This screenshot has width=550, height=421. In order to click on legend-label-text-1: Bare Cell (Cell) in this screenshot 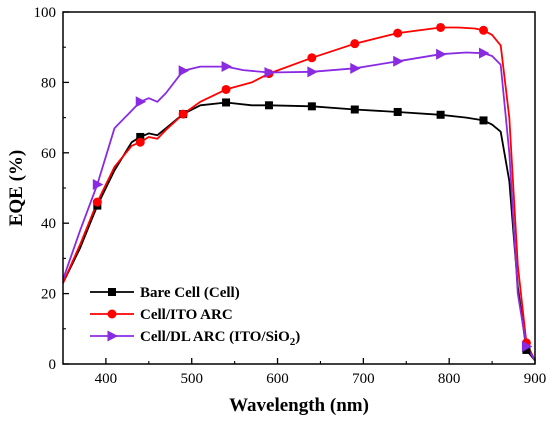, I will do `click(190, 293)`.